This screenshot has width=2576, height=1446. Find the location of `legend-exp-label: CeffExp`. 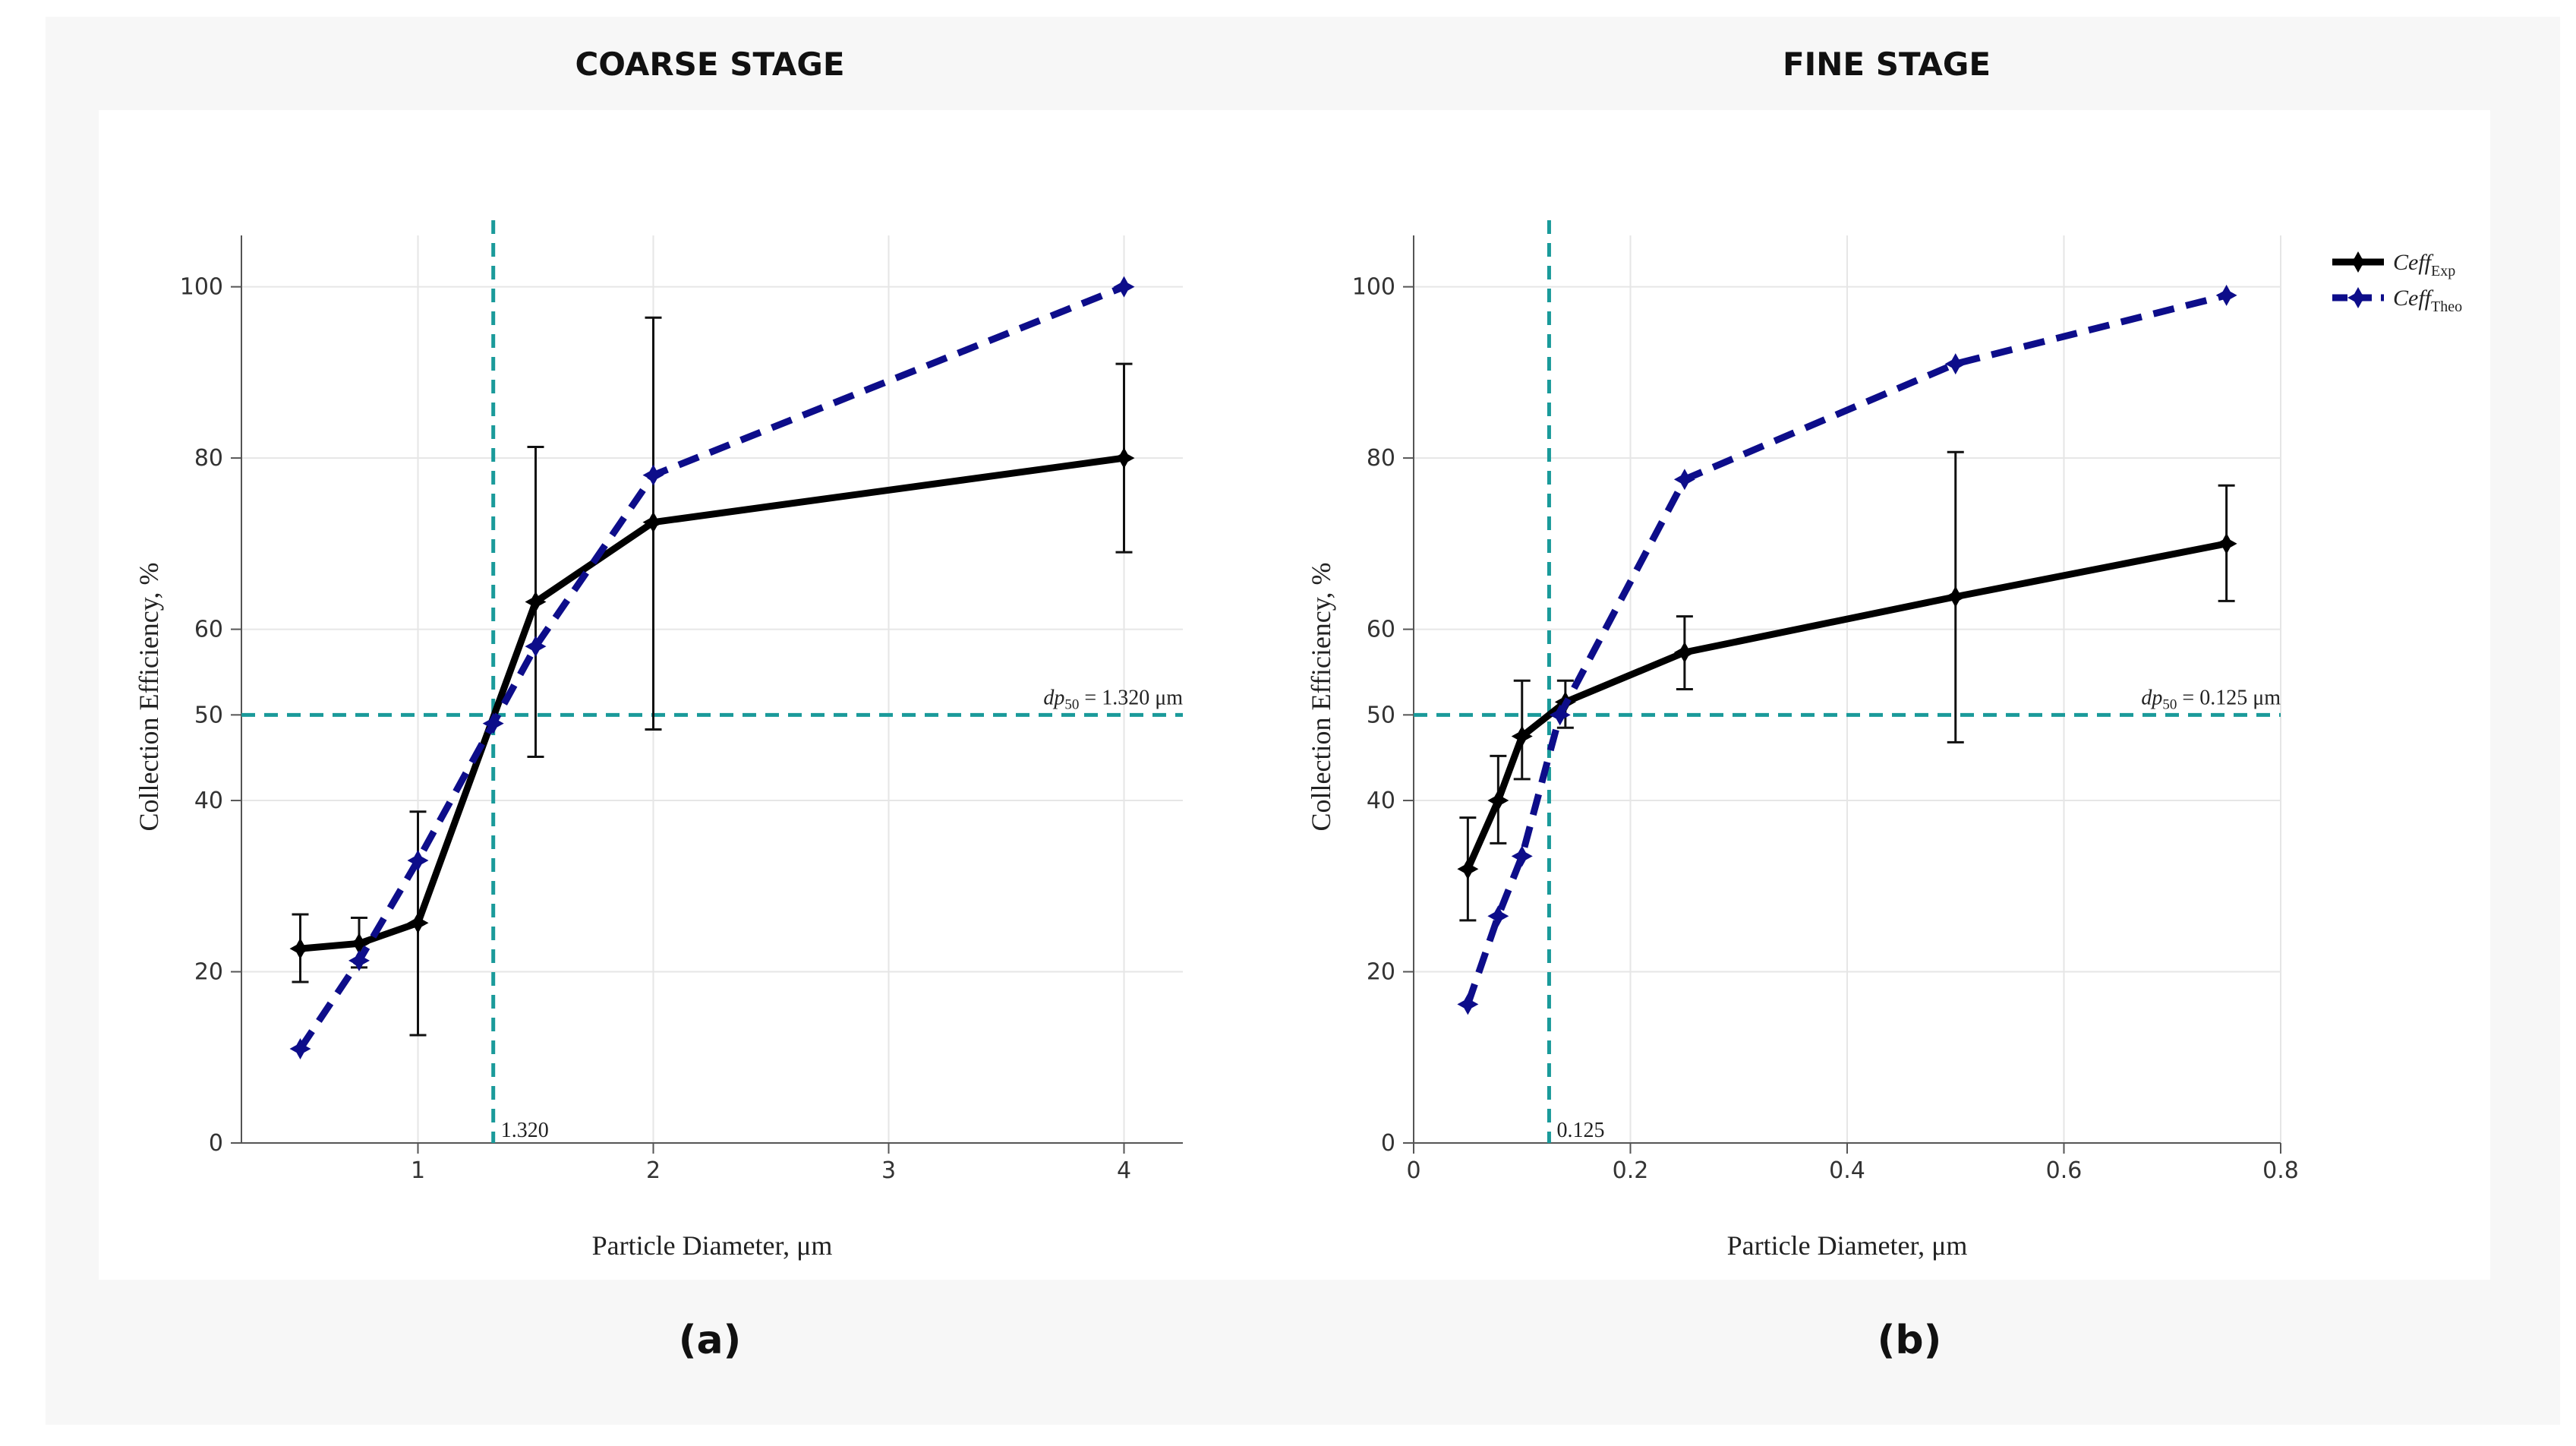

legend-exp-label: CeffExp is located at coordinates (2424, 264).